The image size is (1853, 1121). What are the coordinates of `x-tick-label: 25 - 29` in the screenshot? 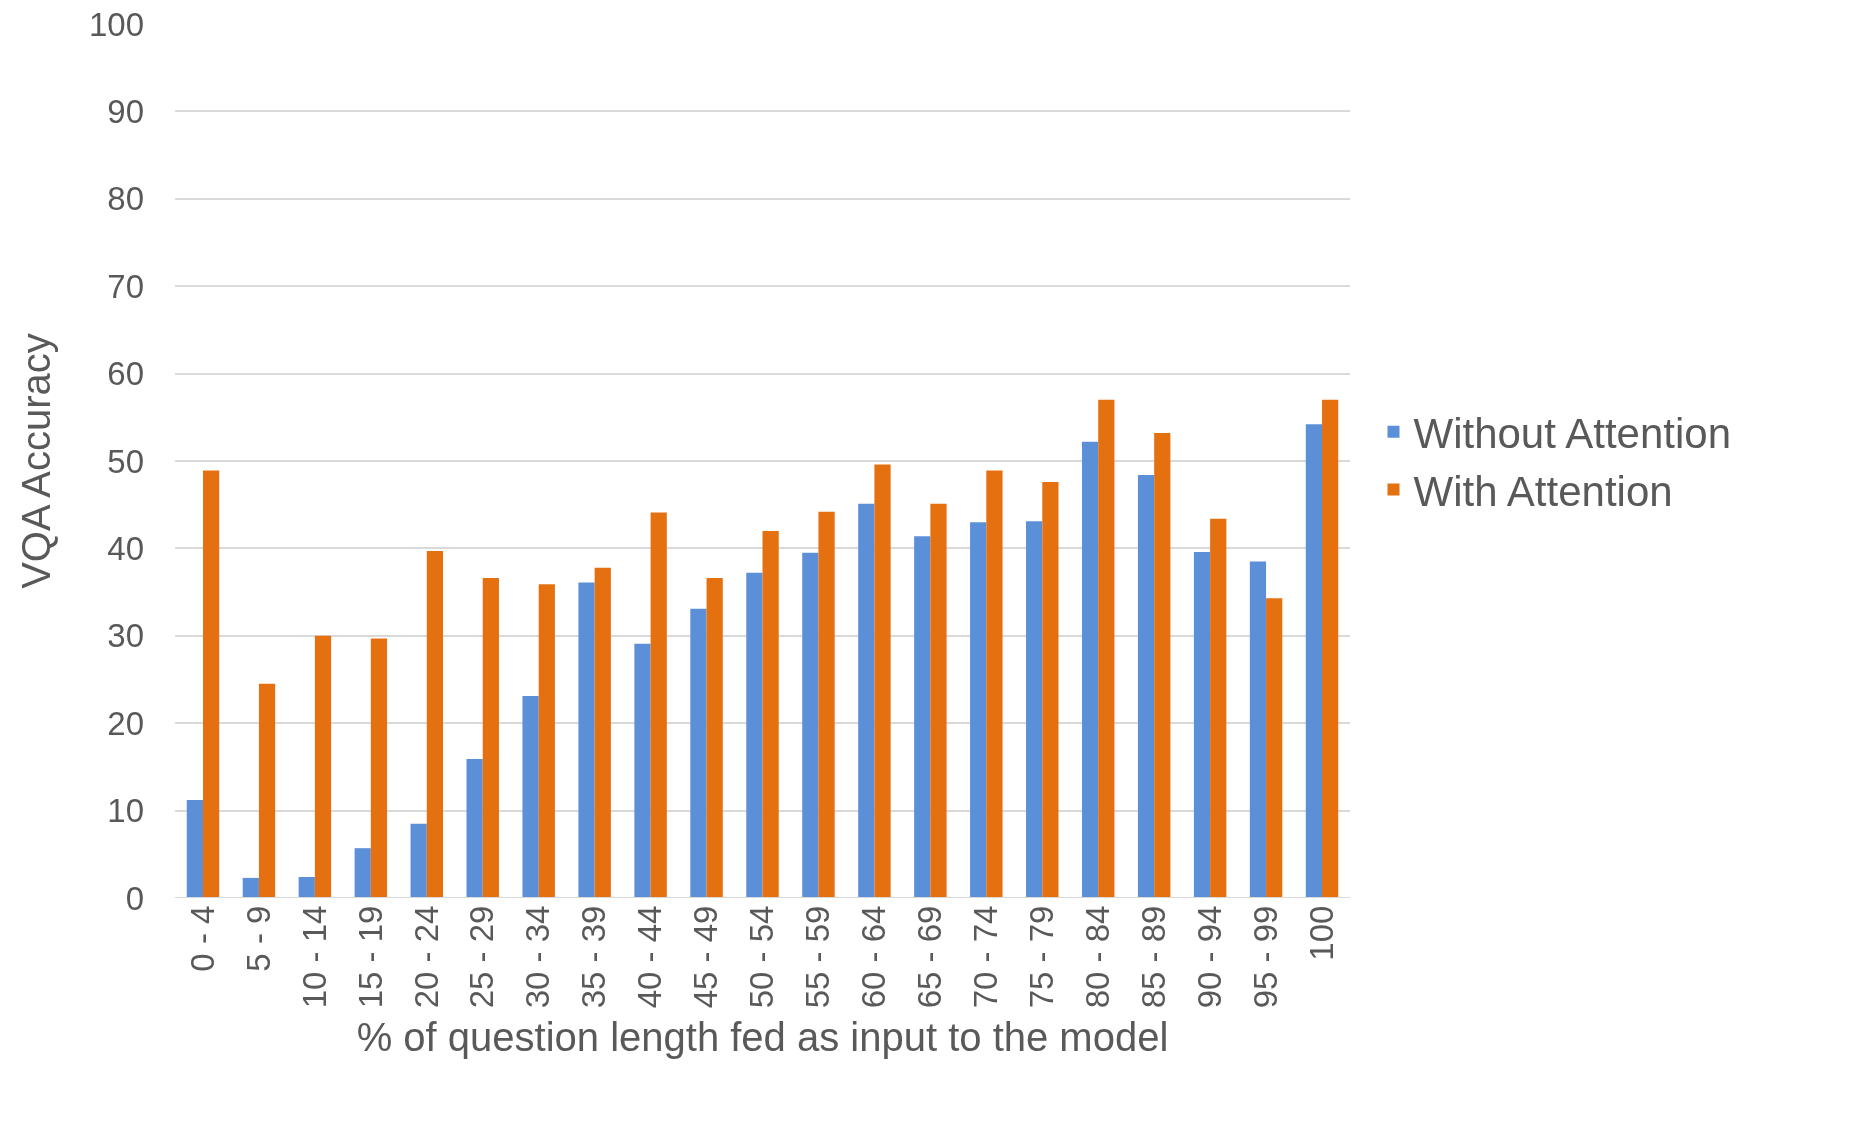 It's located at (482, 957).